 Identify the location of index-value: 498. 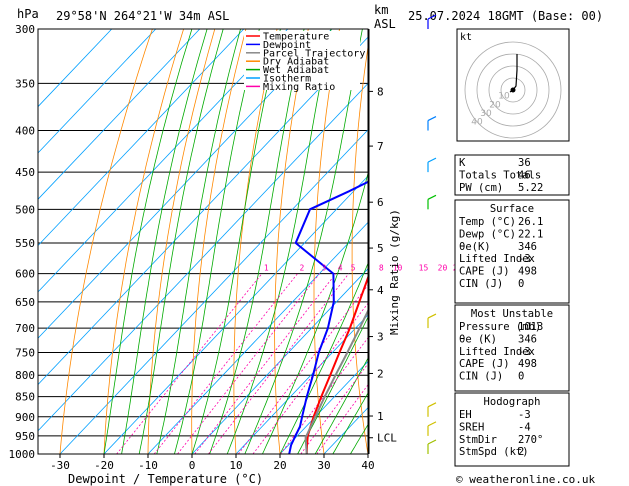
(527, 272).